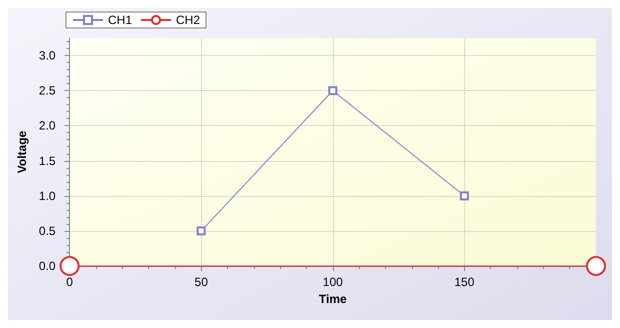  Describe the element at coordinates (47, 266) in the screenshot. I see `y-tick-label: 0.0` at that location.